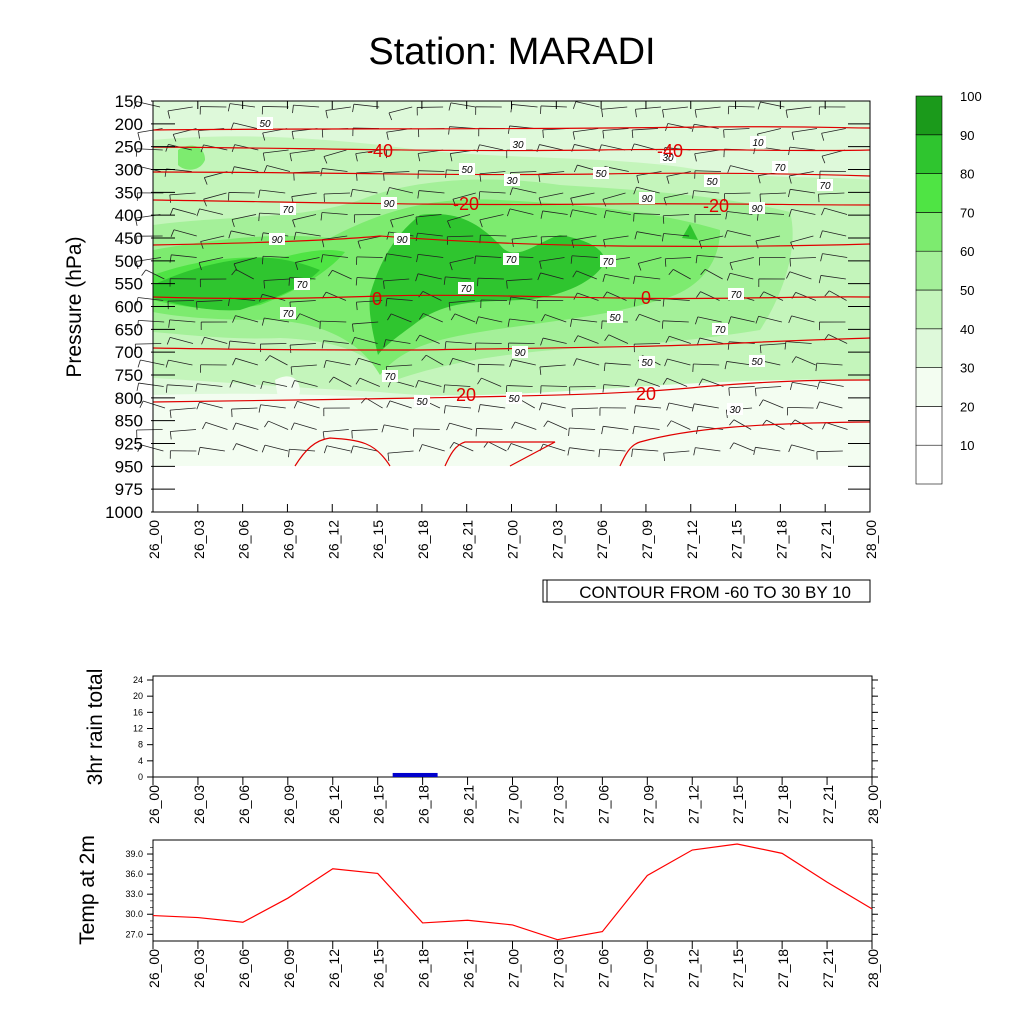 The width and height of the screenshot is (1024, 1024). What do you see at coordinates (199, 804) in the screenshot?
I see `rain-x-tick-label: 26_03` at bounding box center [199, 804].